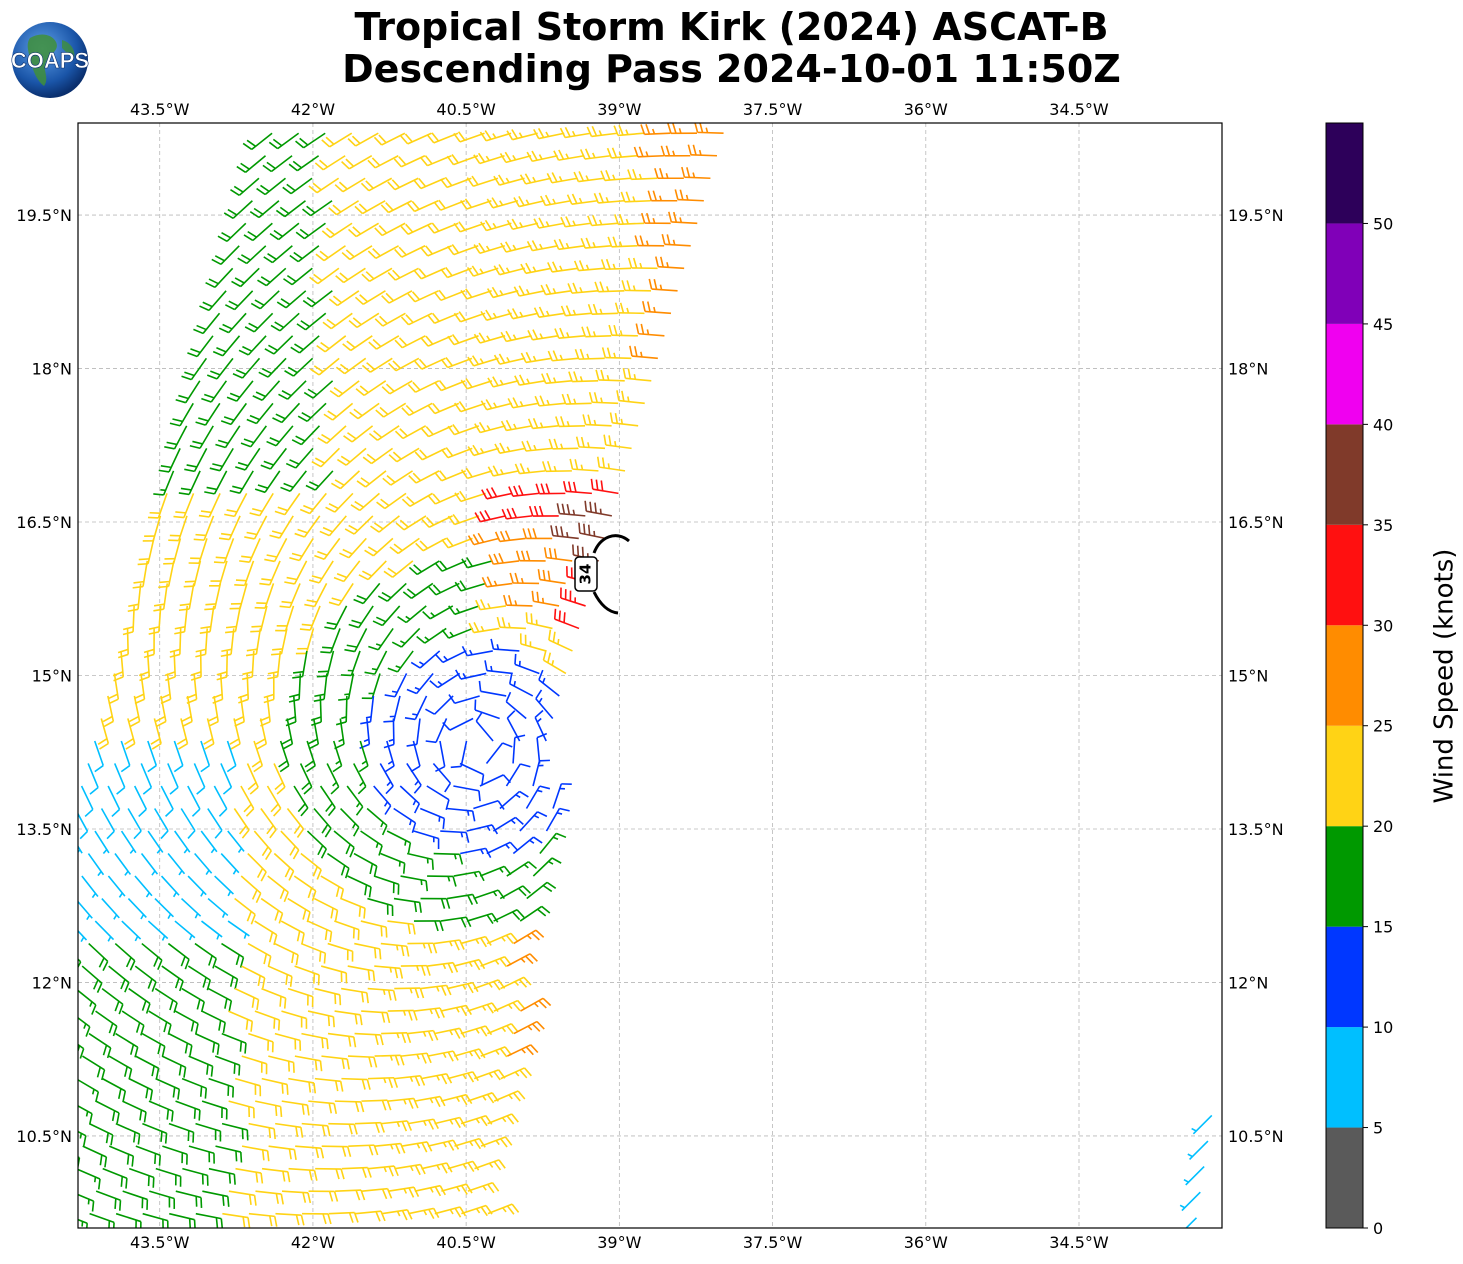  Describe the element at coordinates (619, 1242) in the screenshot. I see `lon-tick-labels-bottom: 43.5°W 42°W 40.5°W 39°W 37.5°W 36°W 34.5°W` at that location.